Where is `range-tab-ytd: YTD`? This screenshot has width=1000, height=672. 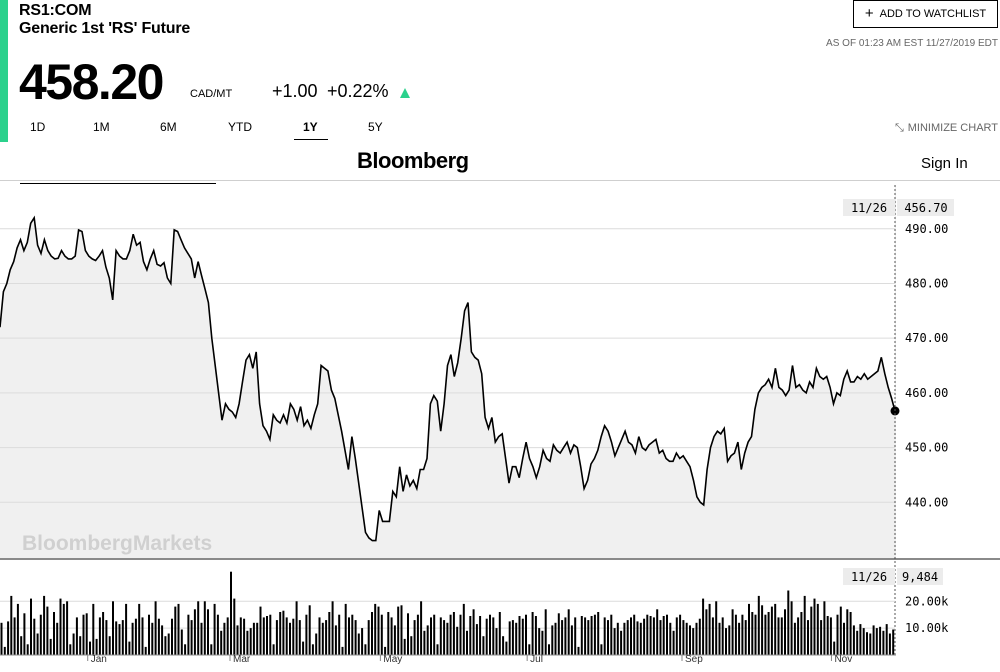
range-tab-ytd: YTD is located at coordinates (240, 127).